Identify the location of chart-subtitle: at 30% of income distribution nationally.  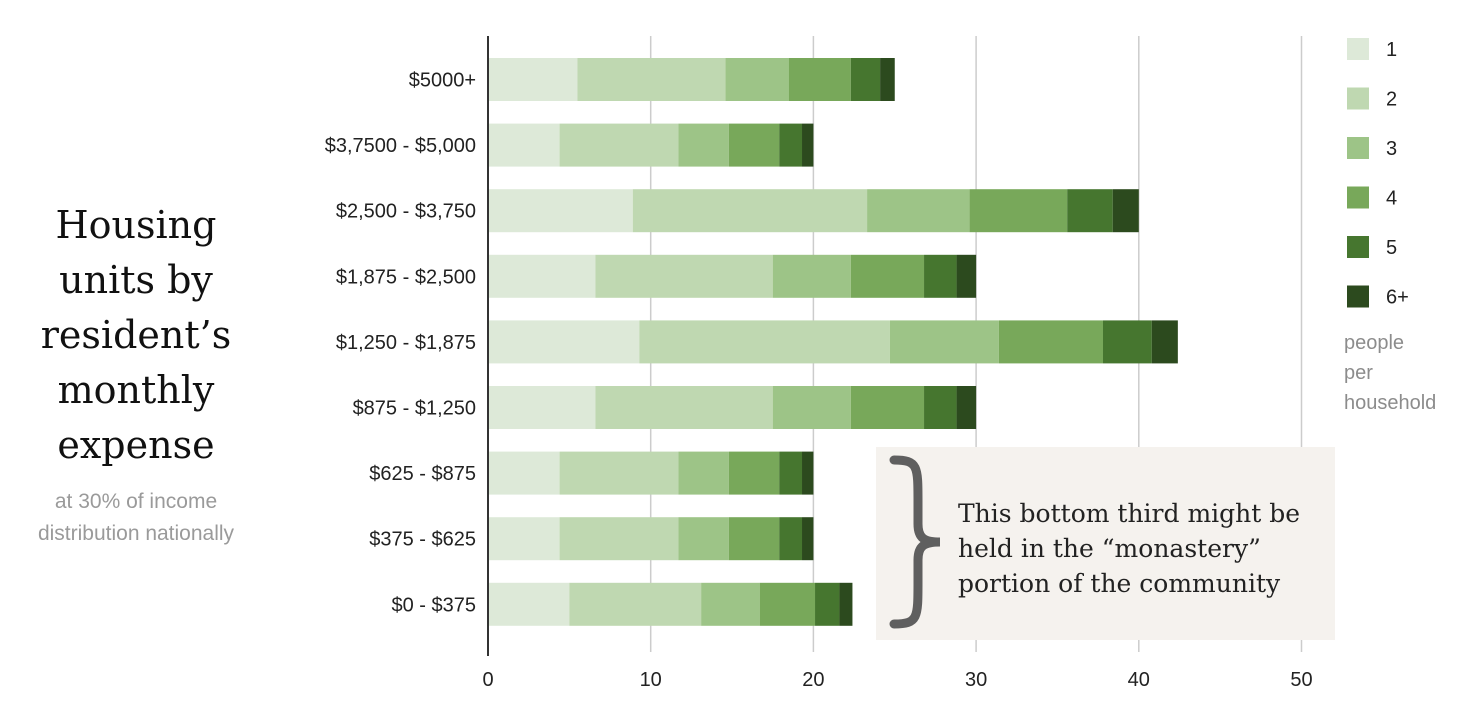
(136, 518).